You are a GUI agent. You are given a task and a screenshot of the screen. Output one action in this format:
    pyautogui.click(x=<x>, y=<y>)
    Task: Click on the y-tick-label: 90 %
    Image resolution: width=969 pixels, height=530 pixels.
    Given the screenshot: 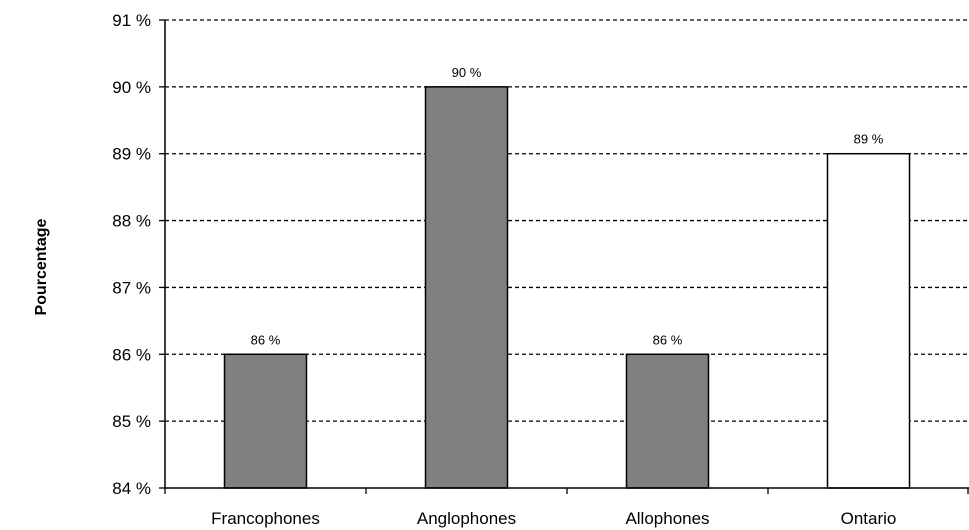 What is the action you would take?
    pyautogui.click(x=131, y=87)
    